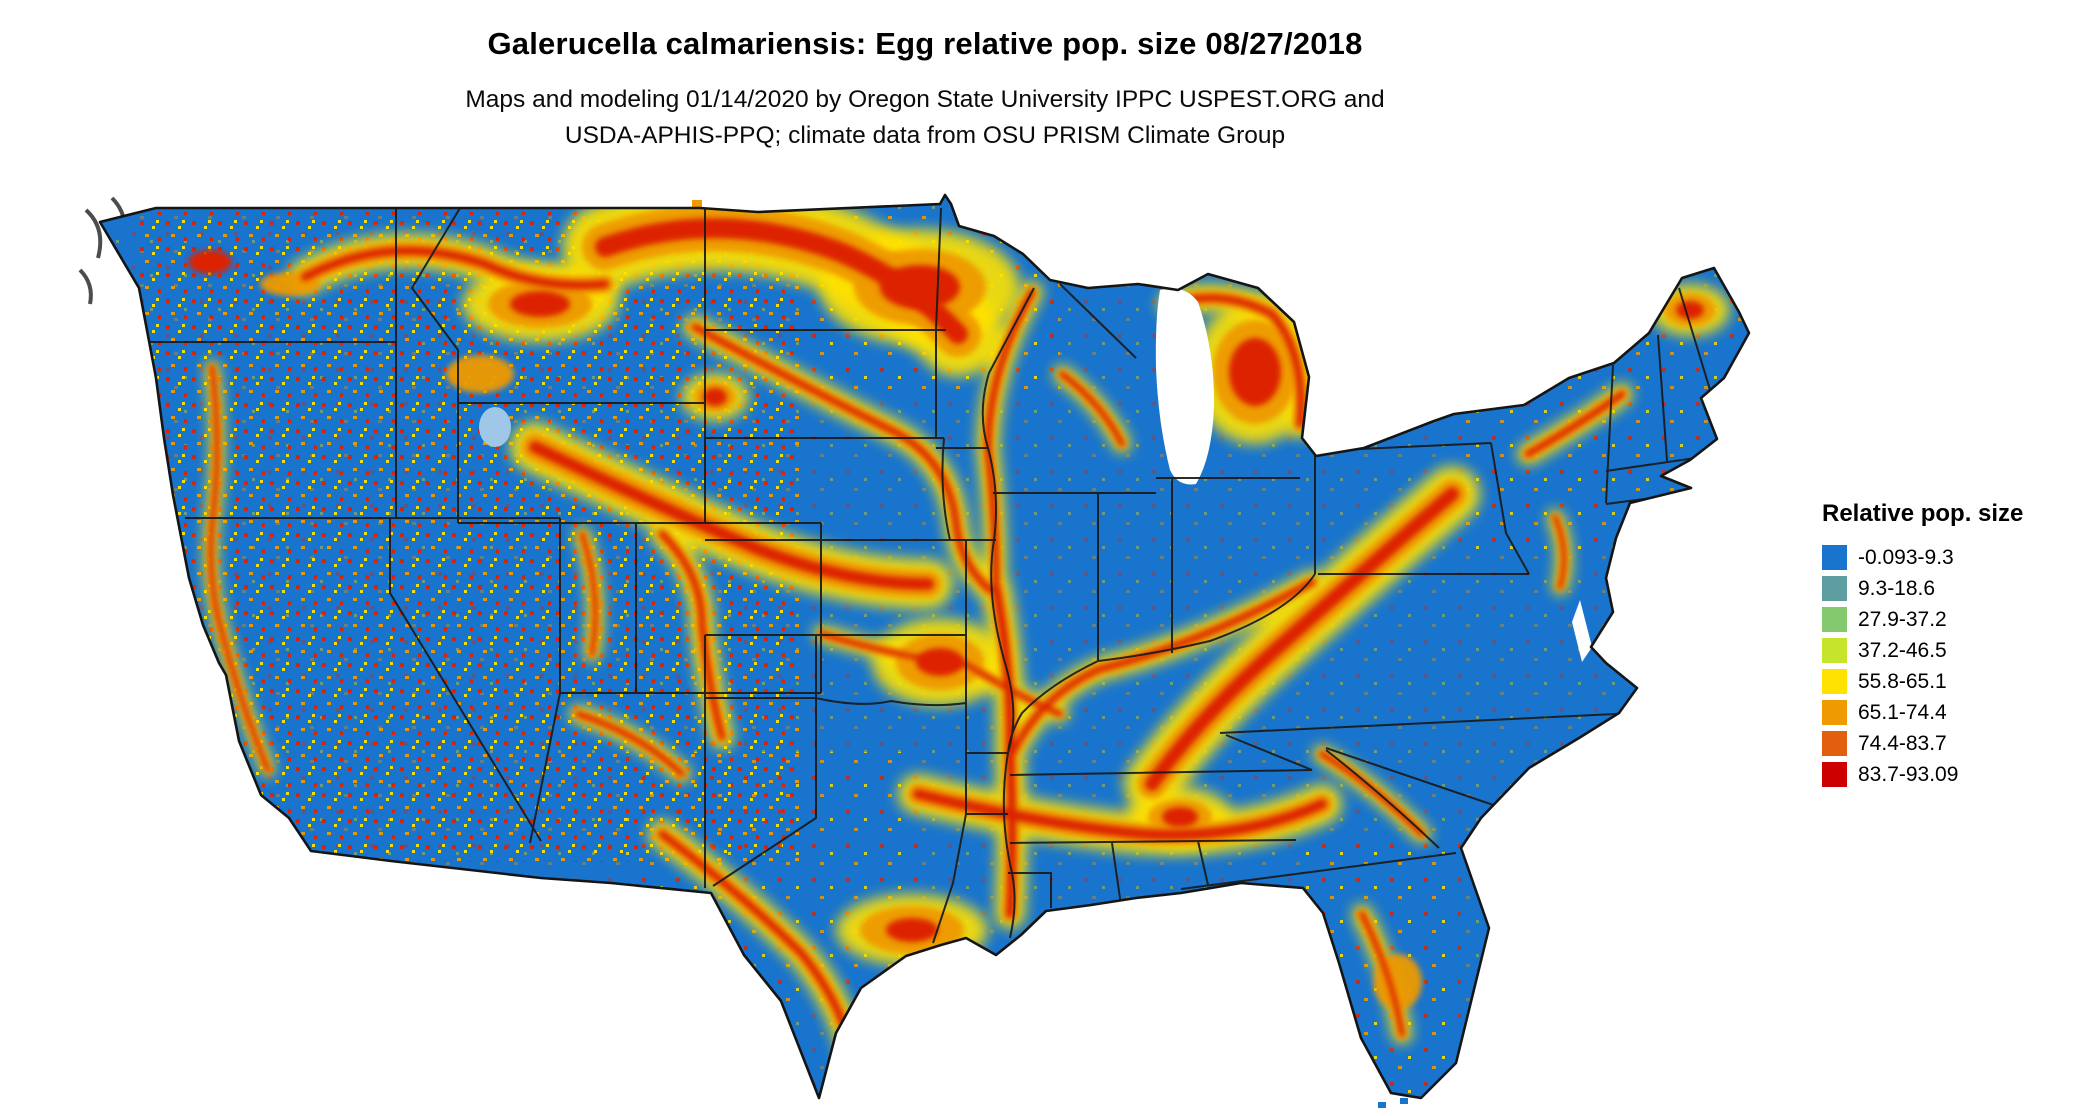 Image resolution: width=2099 pixels, height=1116 pixels. What do you see at coordinates (1958, 712) in the screenshot?
I see `legend-row: 65.1-74.4` at bounding box center [1958, 712].